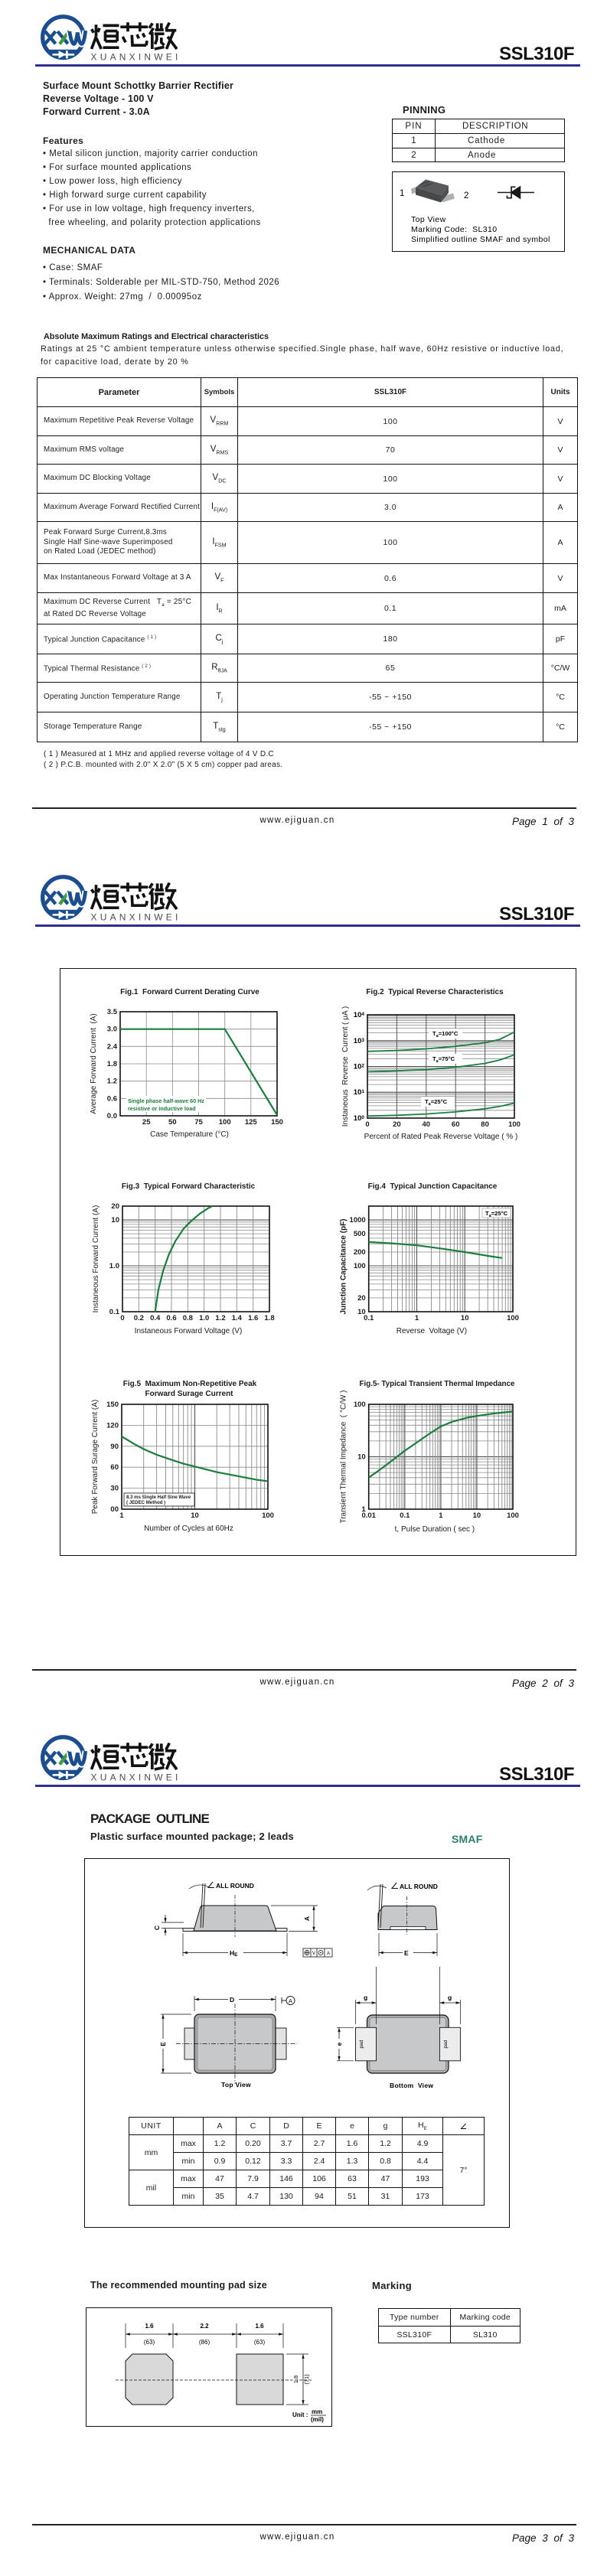  Describe the element at coordinates (435, 1529) in the screenshot. I see `svg-text: t, Pulse Duration ( sec )` at that location.